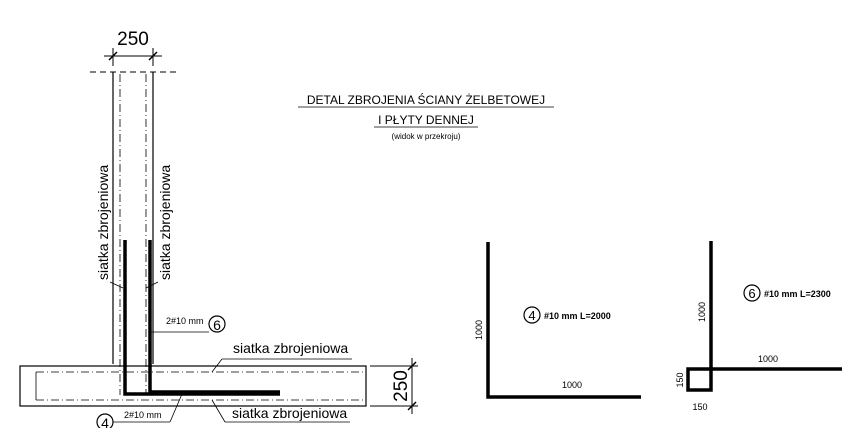 This screenshot has height=428, width=858. What do you see at coordinates (702, 312) in the screenshot?
I see `bar6-leg-vertical: 1000` at bounding box center [702, 312].